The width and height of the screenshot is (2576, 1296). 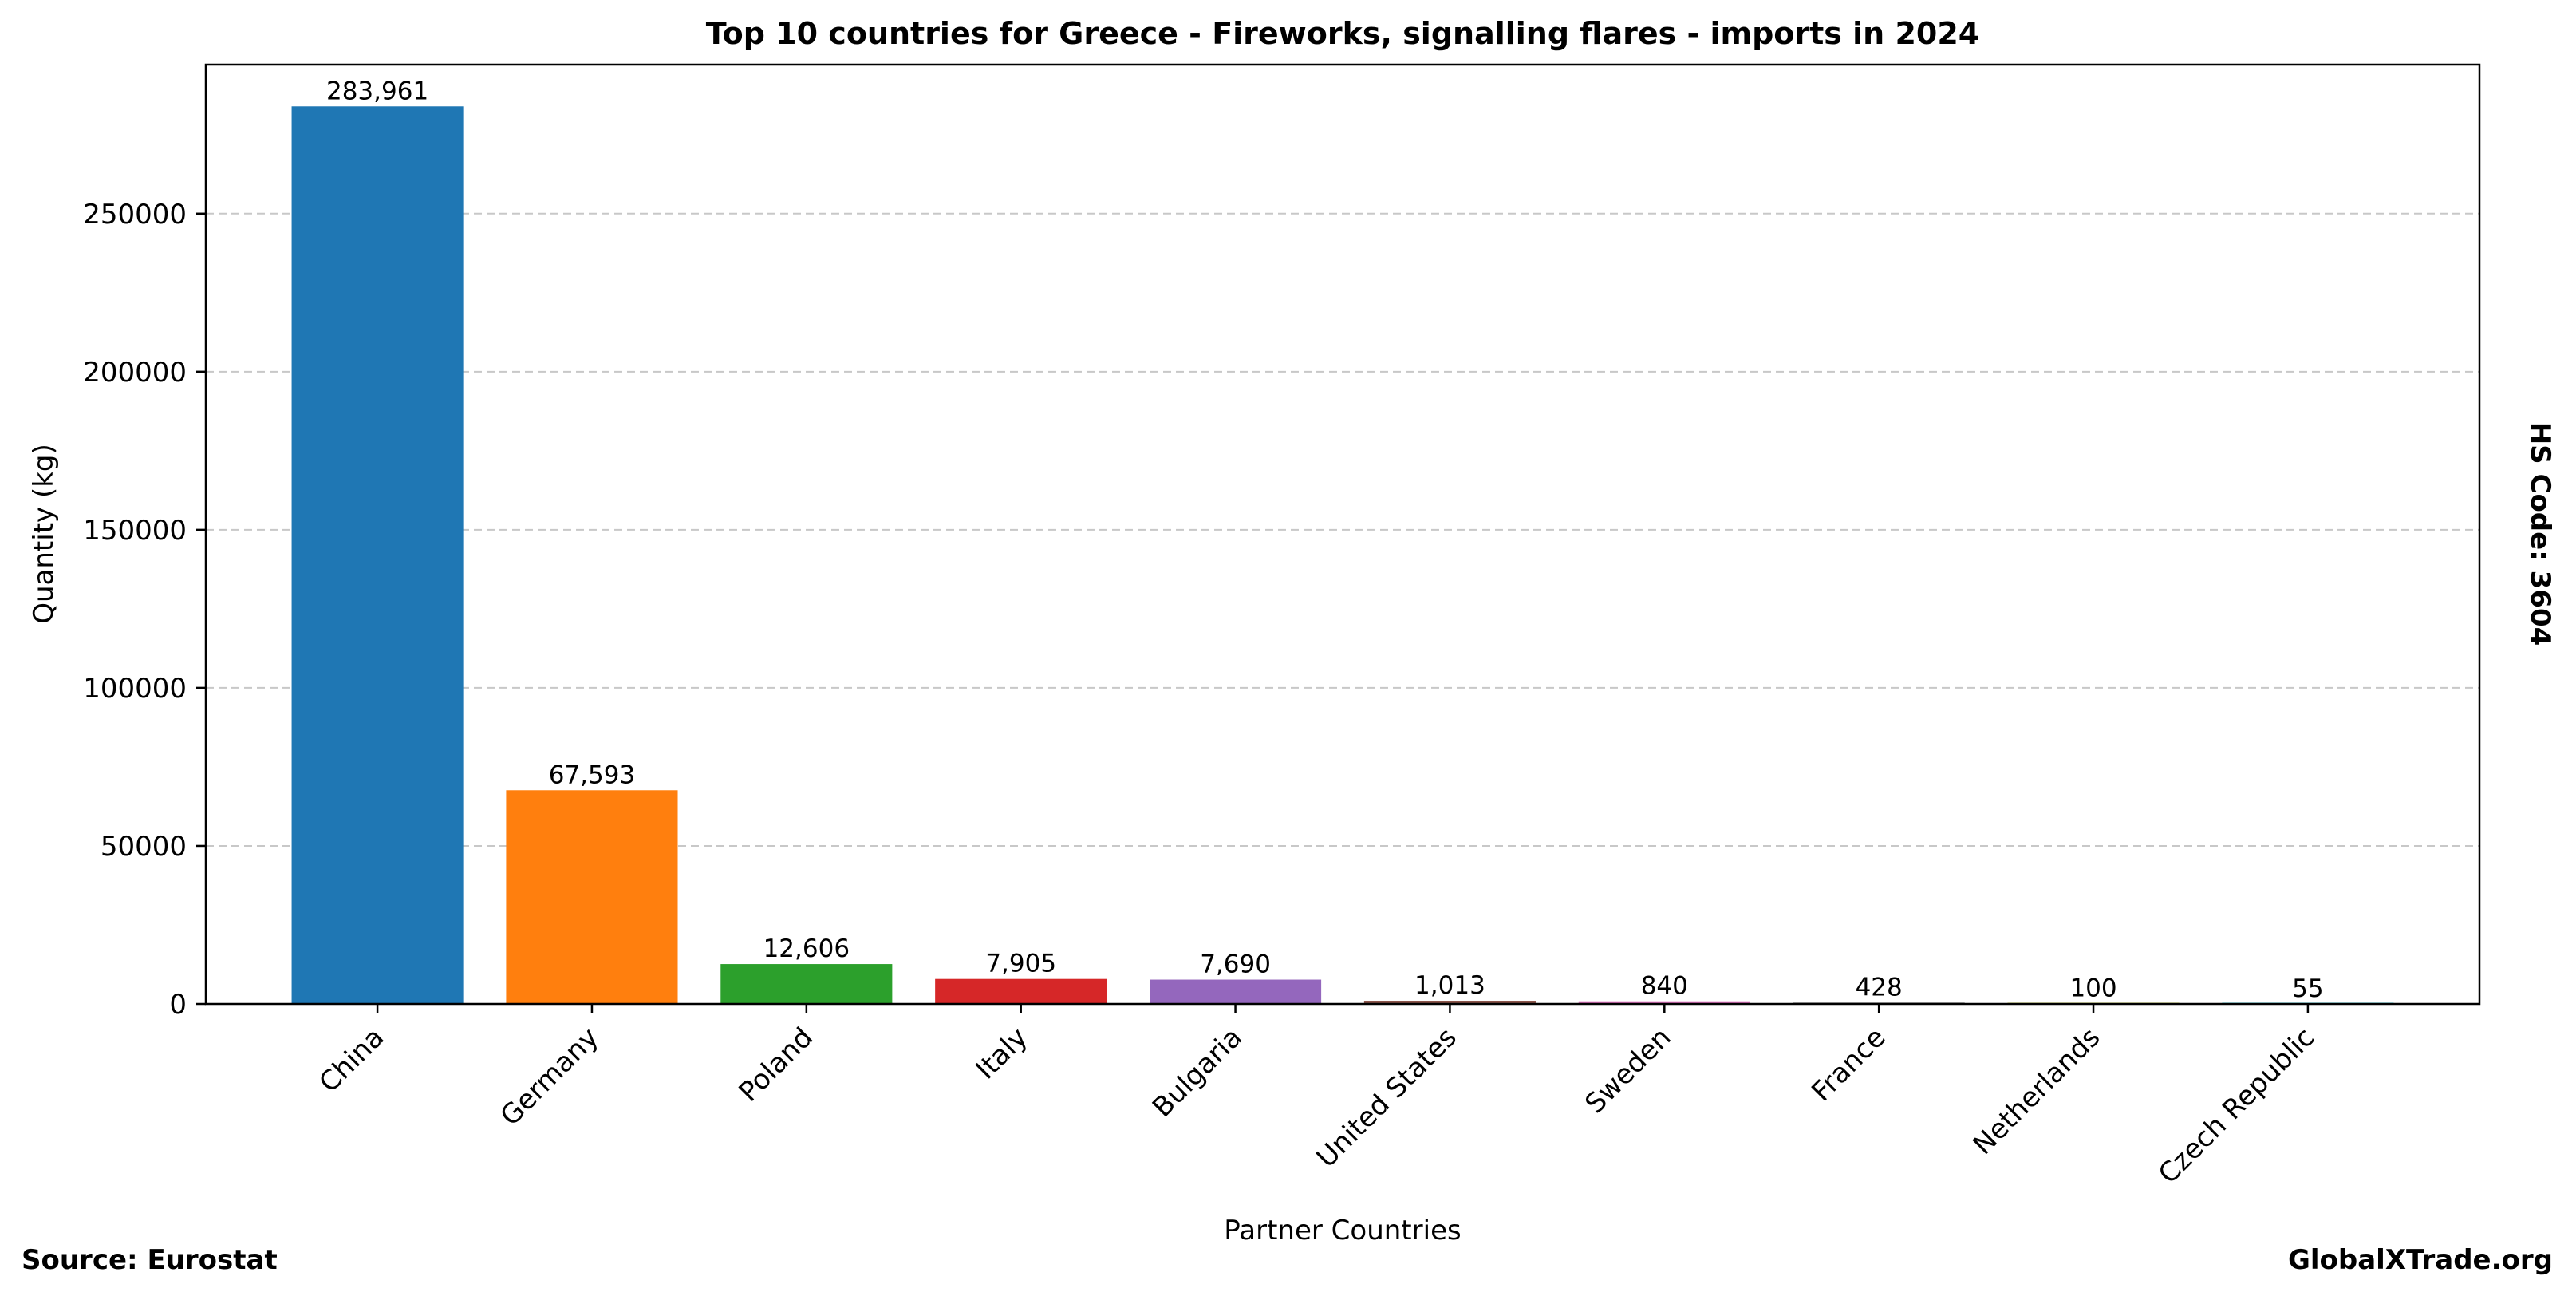 What do you see at coordinates (2540, 534) in the screenshot?
I see `hs-code-label: HS Code: 3604` at bounding box center [2540, 534].